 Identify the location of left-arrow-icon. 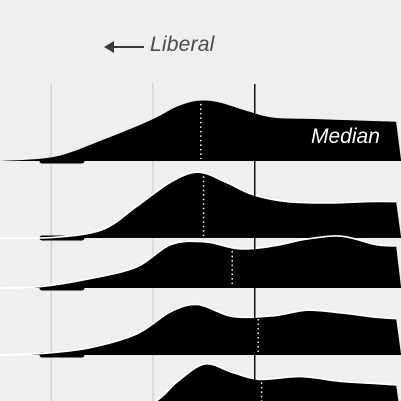
(124, 47).